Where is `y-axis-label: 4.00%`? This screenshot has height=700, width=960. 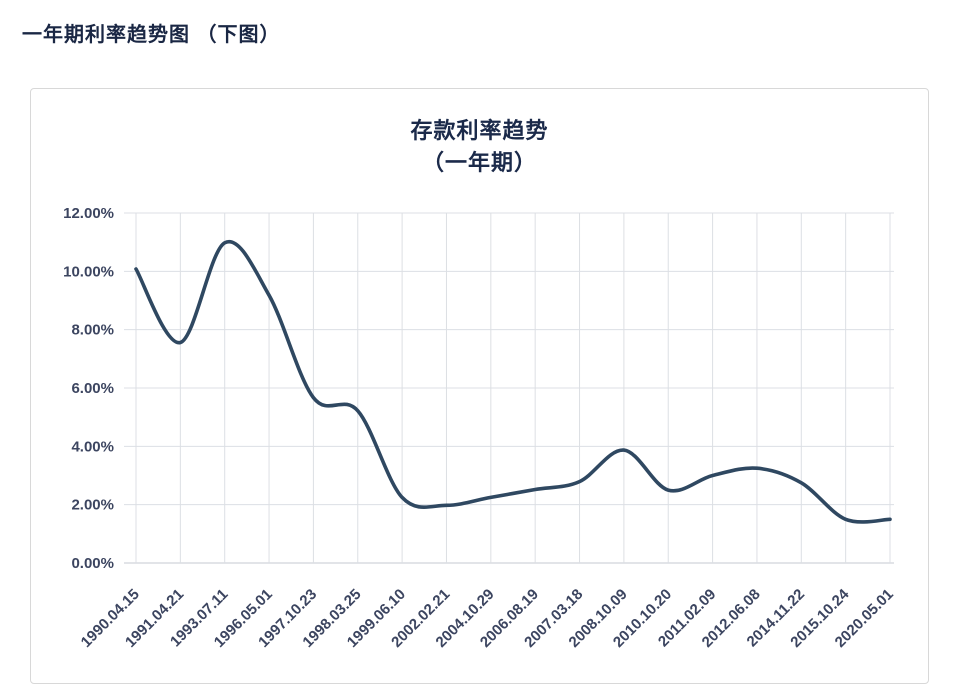
y-axis-label: 4.00% is located at coordinates (92, 446).